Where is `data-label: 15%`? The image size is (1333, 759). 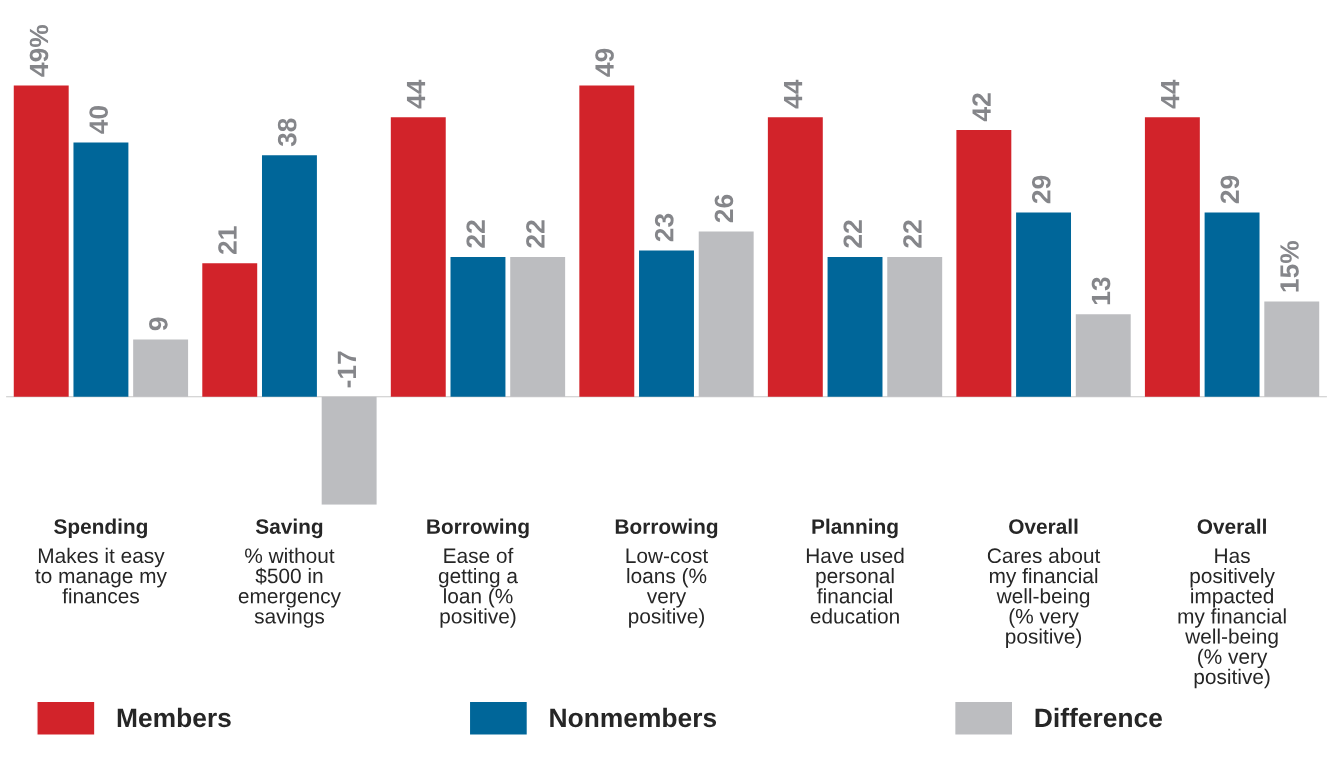 data-label: 15% is located at coordinates (1289, 266).